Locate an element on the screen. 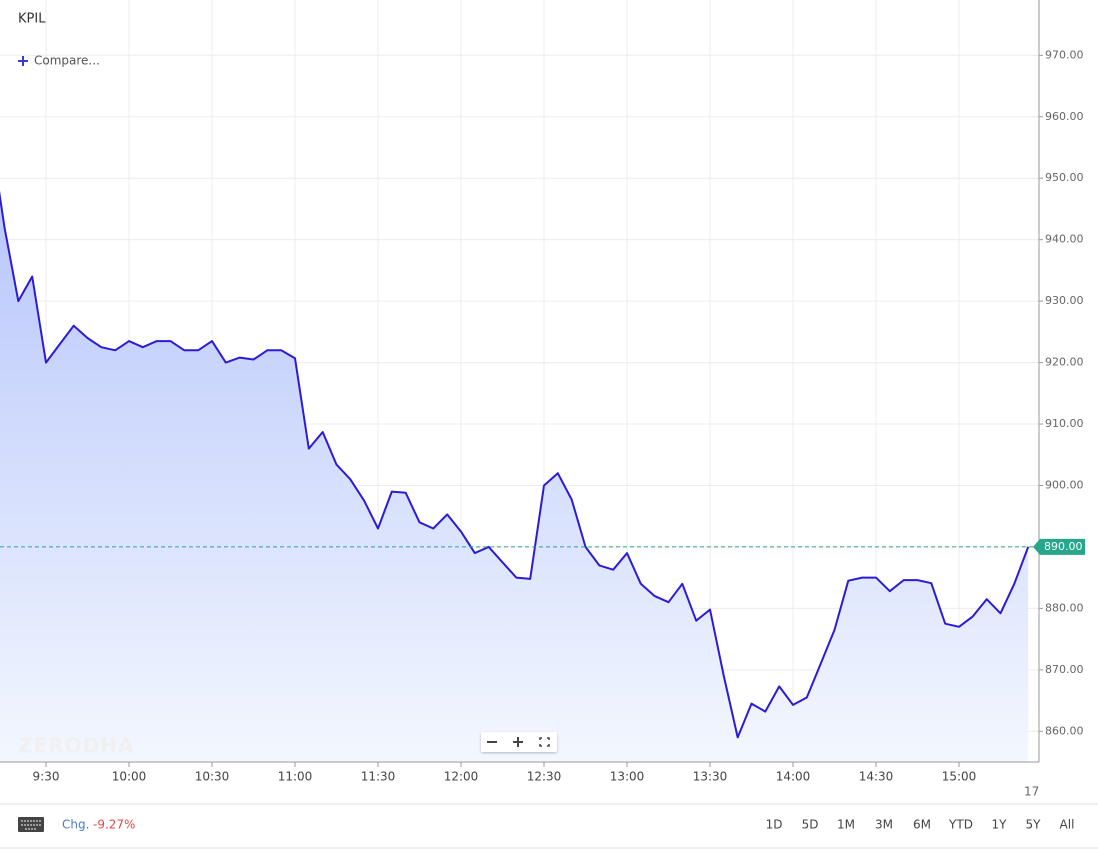 Image resolution: width=1098 pixels, height=849 pixels. y-tick-label: 960.00 is located at coordinates (1064, 116).